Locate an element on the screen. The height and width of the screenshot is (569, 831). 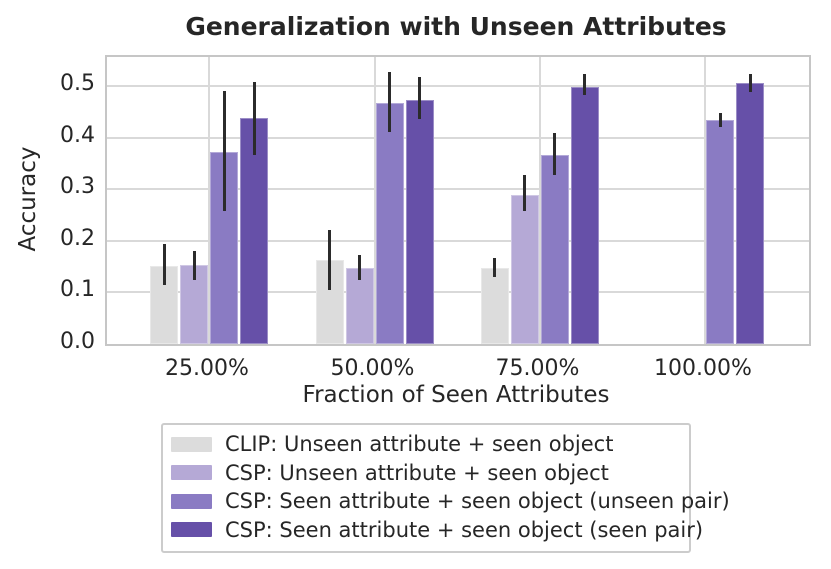
x-tick-label: 25.00% is located at coordinates (207, 368).